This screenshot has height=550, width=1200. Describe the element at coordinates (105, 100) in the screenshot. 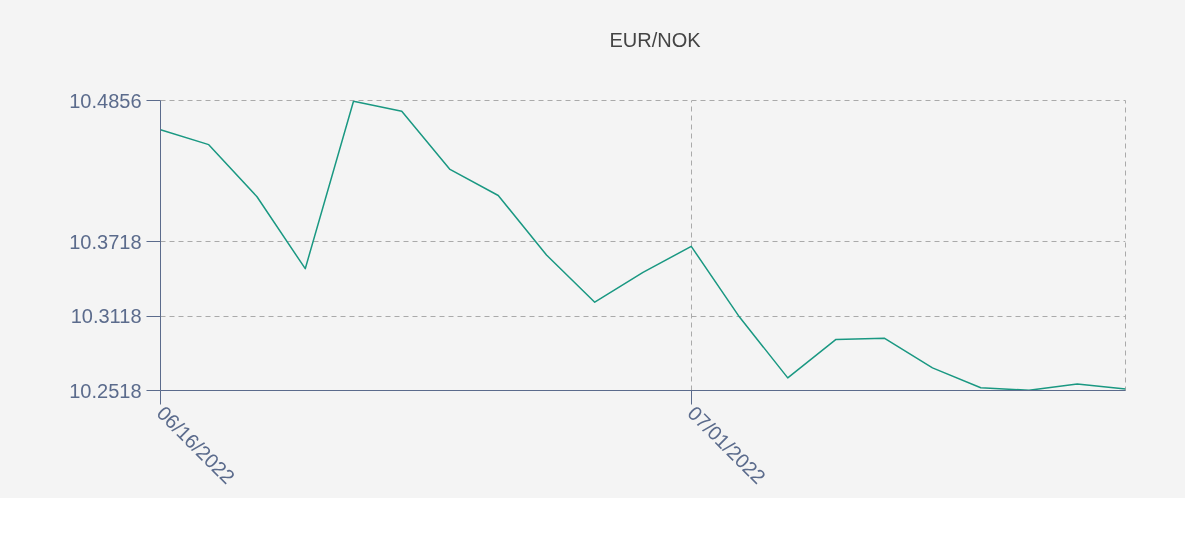

I see `y-tick-label: 10.4856` at that location.